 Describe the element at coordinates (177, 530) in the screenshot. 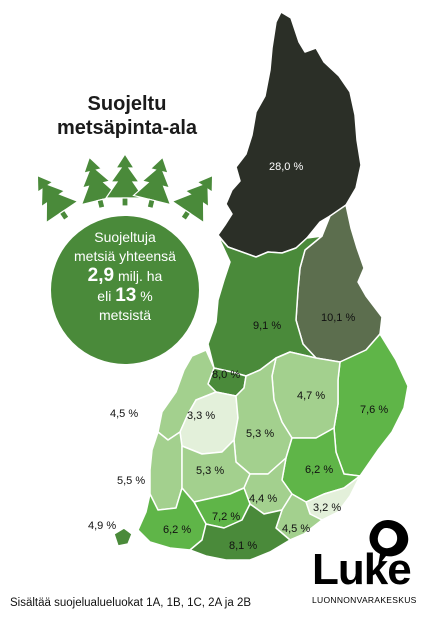

I see `region-label-southwest-finland: 6,2 %` at that location.